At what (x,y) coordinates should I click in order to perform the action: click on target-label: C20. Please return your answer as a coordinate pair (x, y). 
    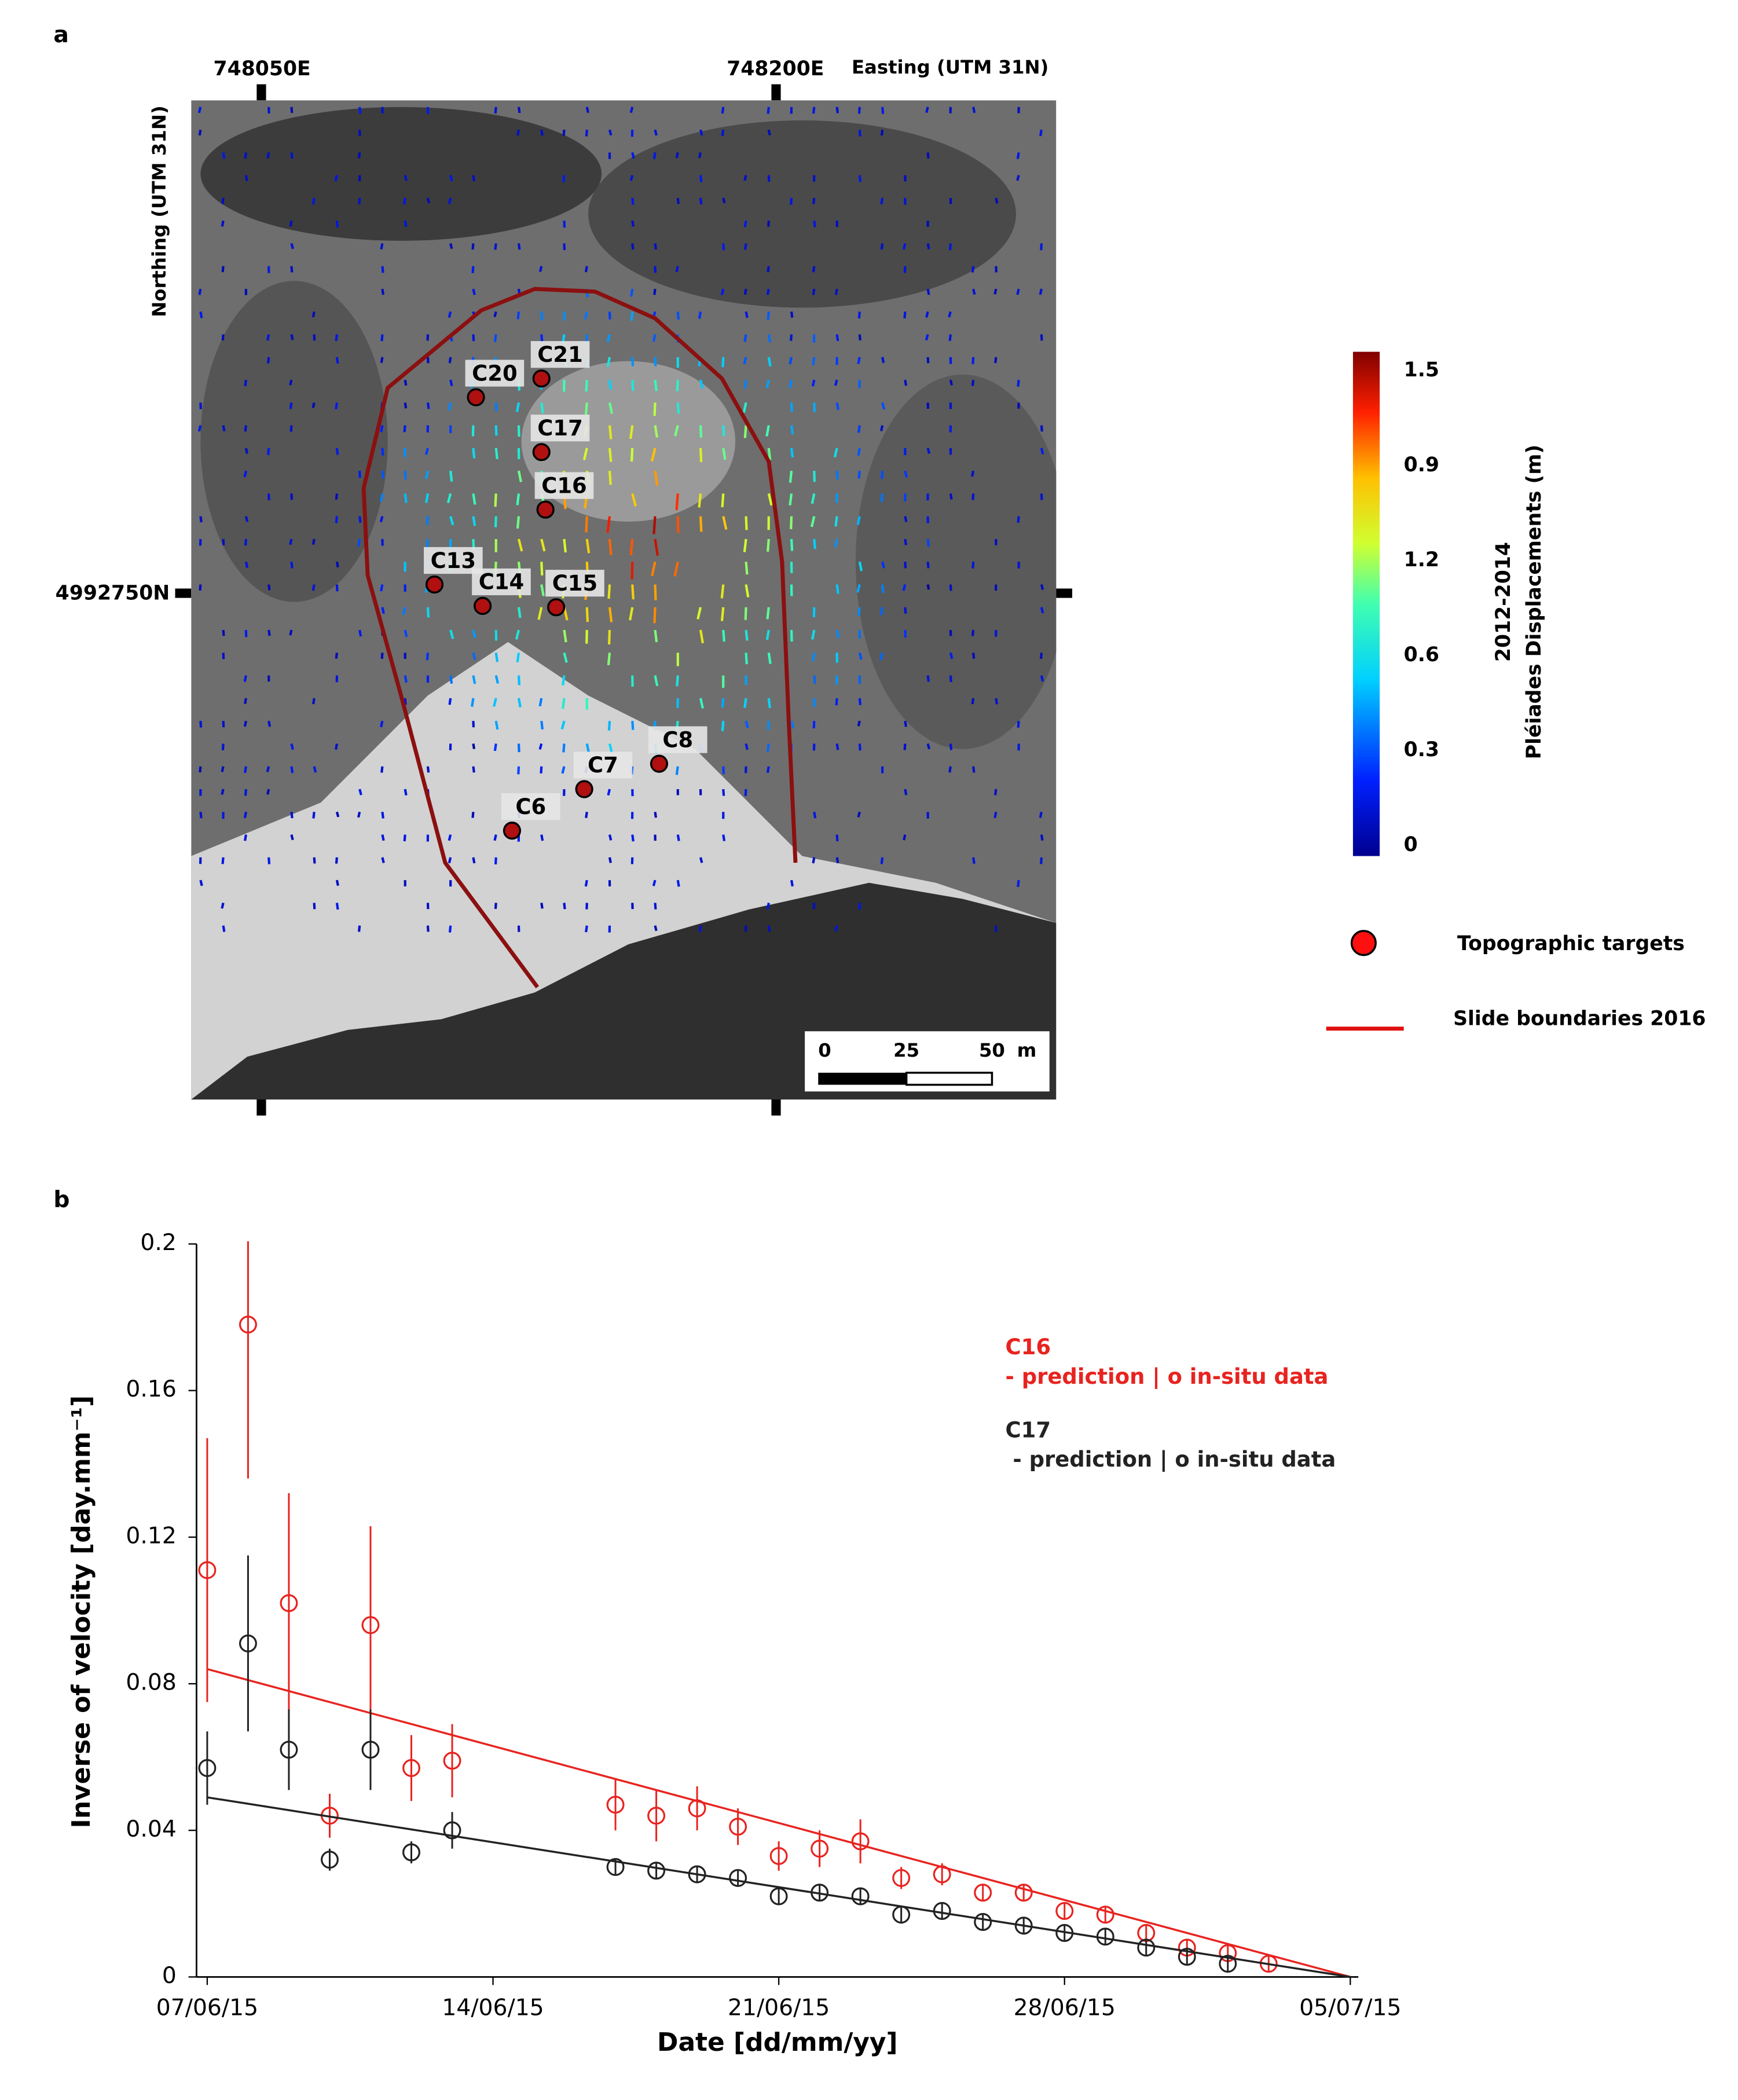
    Looking at the image, I should click on (494, 373).